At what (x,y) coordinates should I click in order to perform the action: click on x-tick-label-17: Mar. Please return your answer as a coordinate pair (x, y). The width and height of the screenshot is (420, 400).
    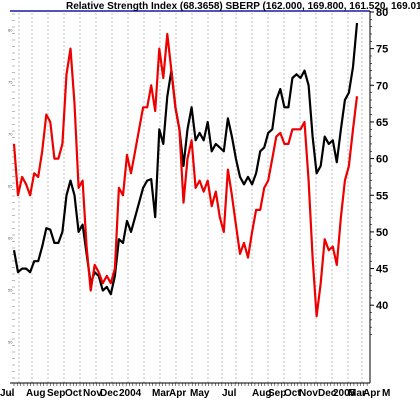
    Looking at the image, I should click on (357, 393).